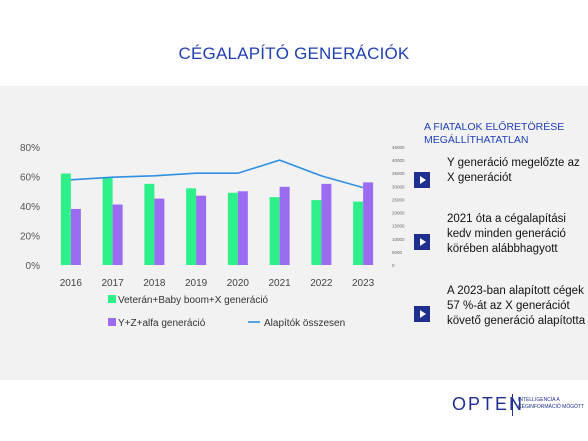  What do you see at coordinates (398, 160) in the screenshot?
I see `right-tick-label: 40000` at bounding box center [398, 160].